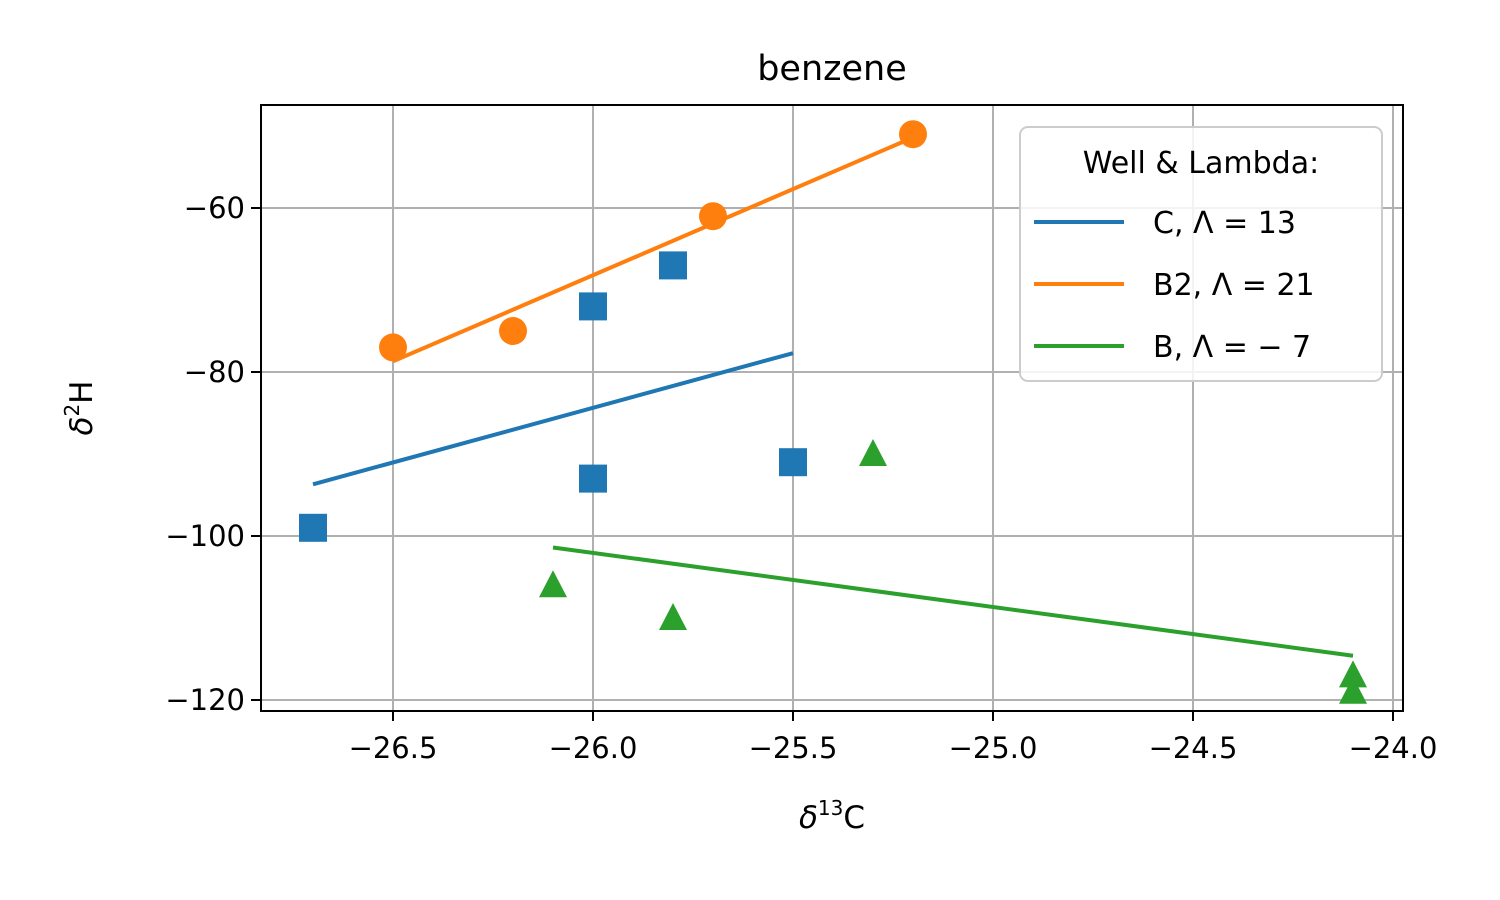 This screenshot has height=900, width=1500. Describe the element at coordinates (830, 808) in the screenshot. I see `x-axis-label-sup: 13` at that location.